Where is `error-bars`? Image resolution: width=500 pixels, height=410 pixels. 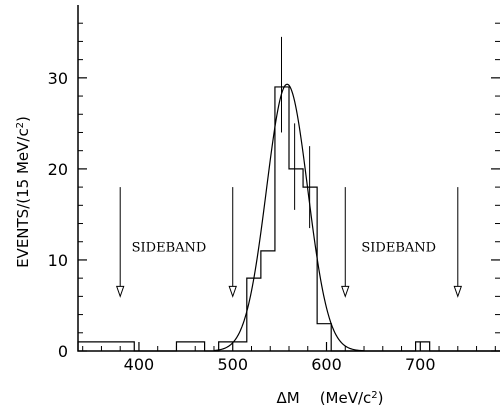 error-bars is located at coordinates (295, 132).